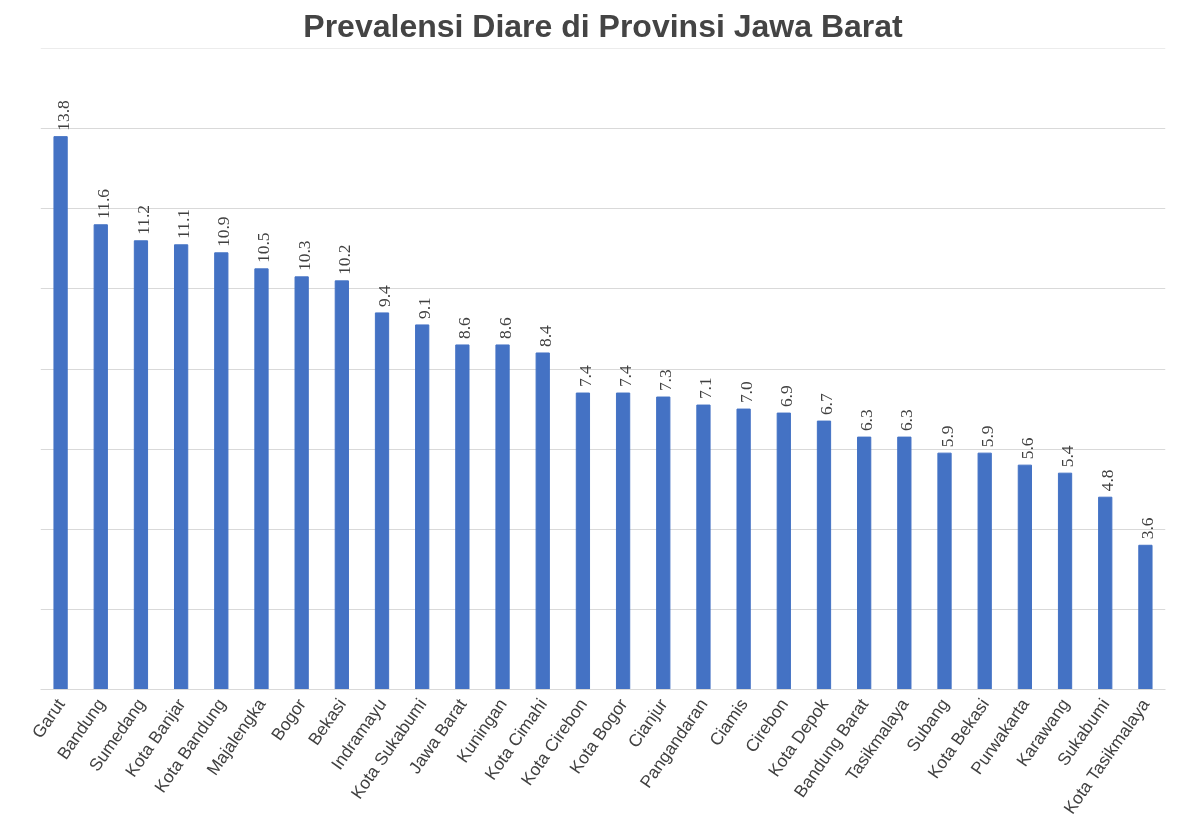  What do you see at coordinates (184, 224) in the screenshot?
I see `data-label: 11.1` at bounding box center [184, 224].